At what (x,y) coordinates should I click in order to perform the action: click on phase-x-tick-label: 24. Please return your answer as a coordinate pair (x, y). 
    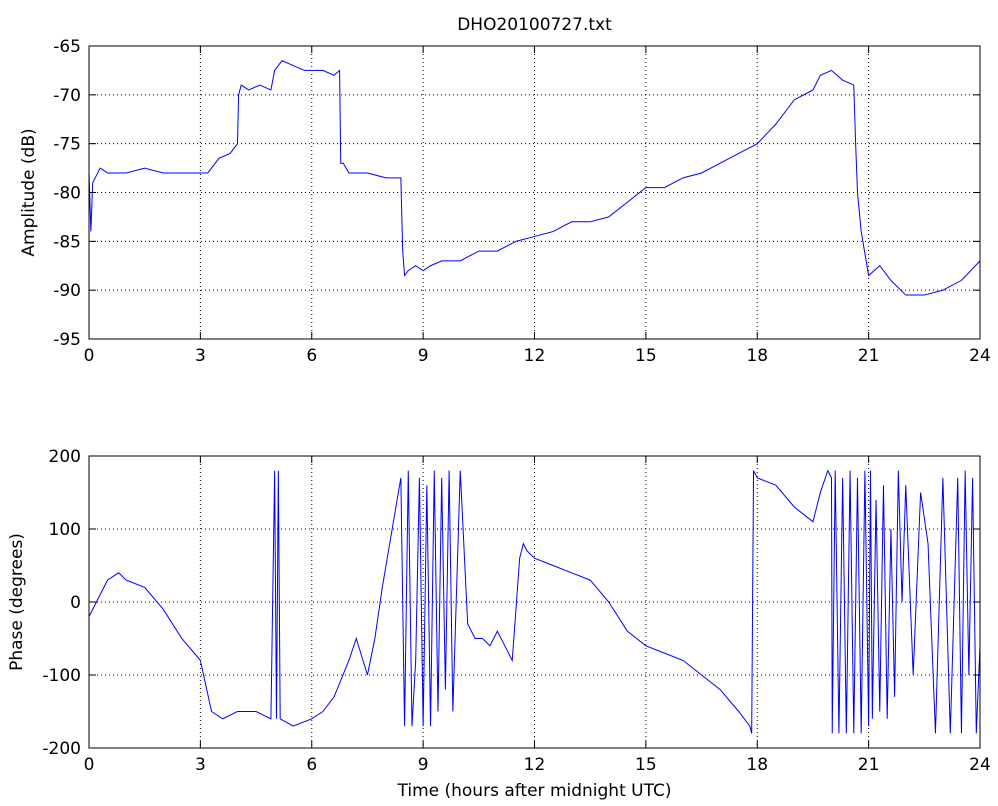
    Looking at the image, I should click on (980, 765).